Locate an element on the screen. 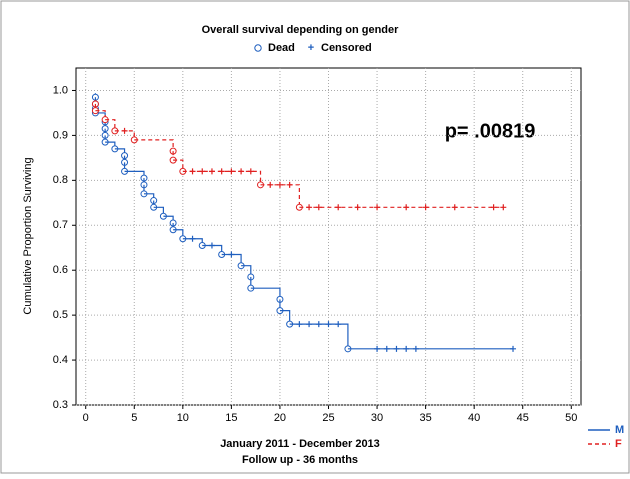  y-tick-label: 0.5 is located at coordinates (60, 315).